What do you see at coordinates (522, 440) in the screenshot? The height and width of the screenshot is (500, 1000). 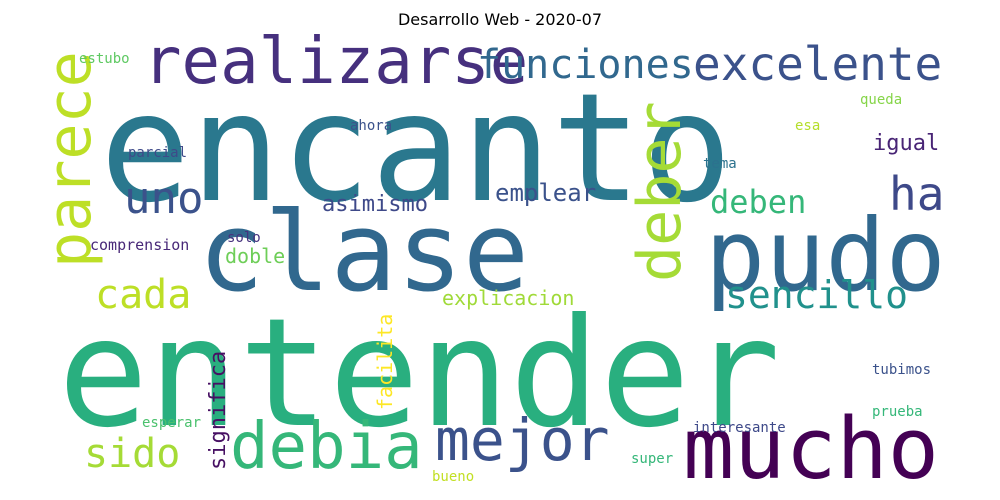 I see `word-mejor: mejor` at bounding box center [522, 440].